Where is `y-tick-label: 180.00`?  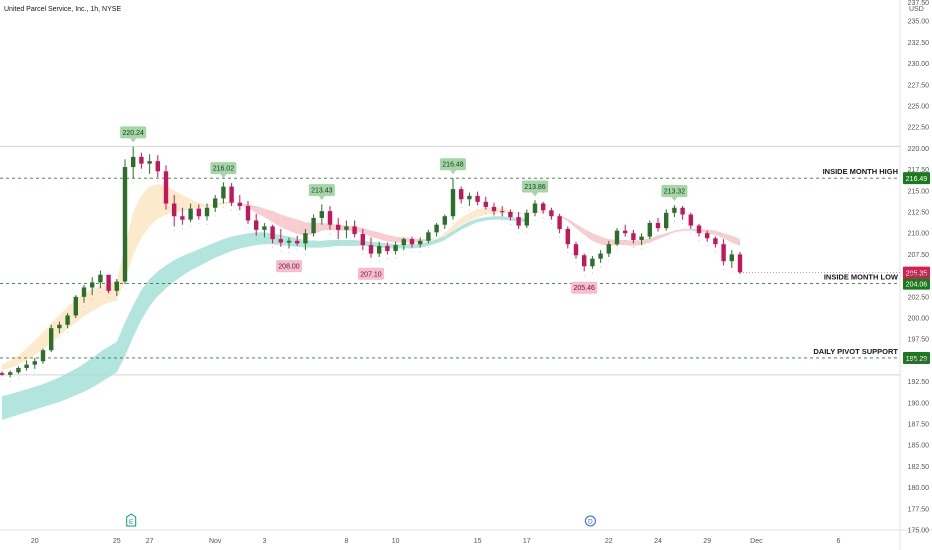 y-tick-label: 180.00 is located at coordinates (919, 488).